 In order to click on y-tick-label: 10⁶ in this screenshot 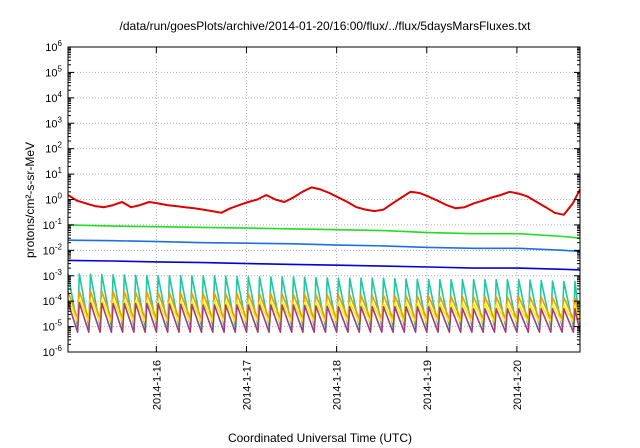, I will do `click(53, 46)`.